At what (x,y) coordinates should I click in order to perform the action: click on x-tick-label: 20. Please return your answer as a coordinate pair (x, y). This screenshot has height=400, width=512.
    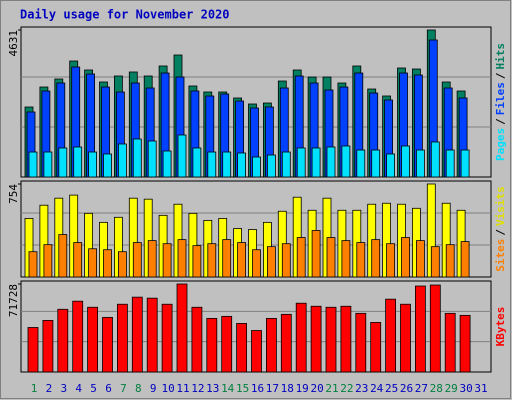
    Looking at the image, I should click on (316, 388).